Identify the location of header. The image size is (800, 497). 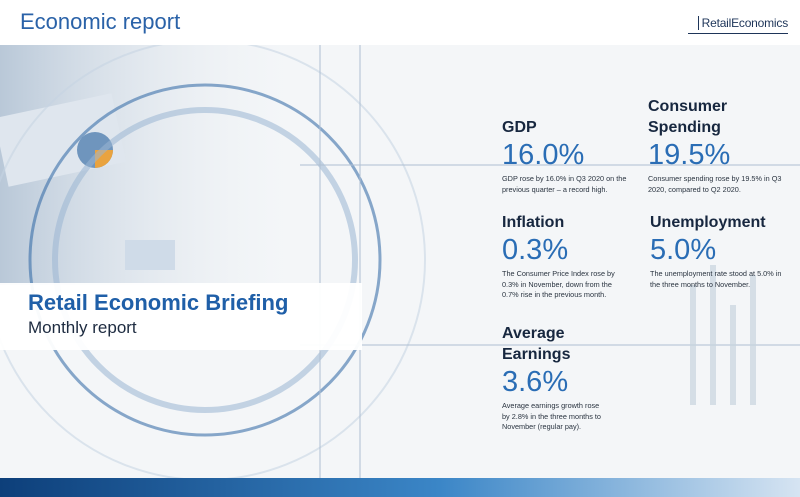
(400, 22).